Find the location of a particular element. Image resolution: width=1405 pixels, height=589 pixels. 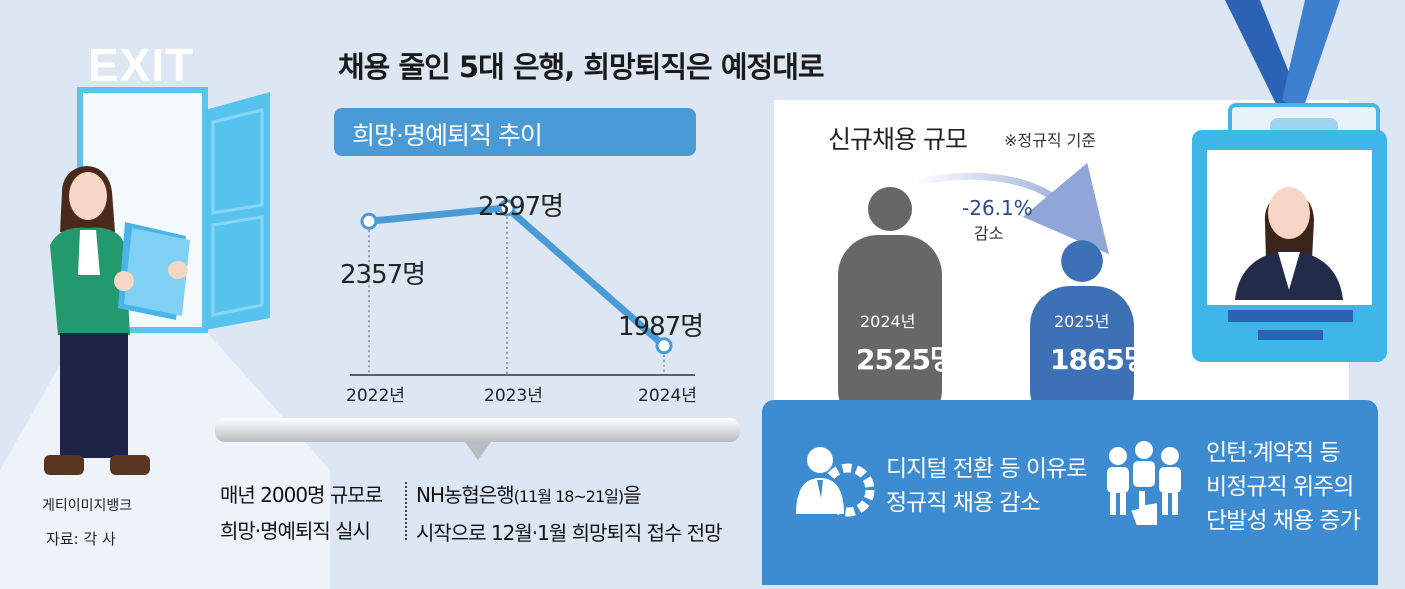

change-label: 감소 is located at coordinates (989, 233).